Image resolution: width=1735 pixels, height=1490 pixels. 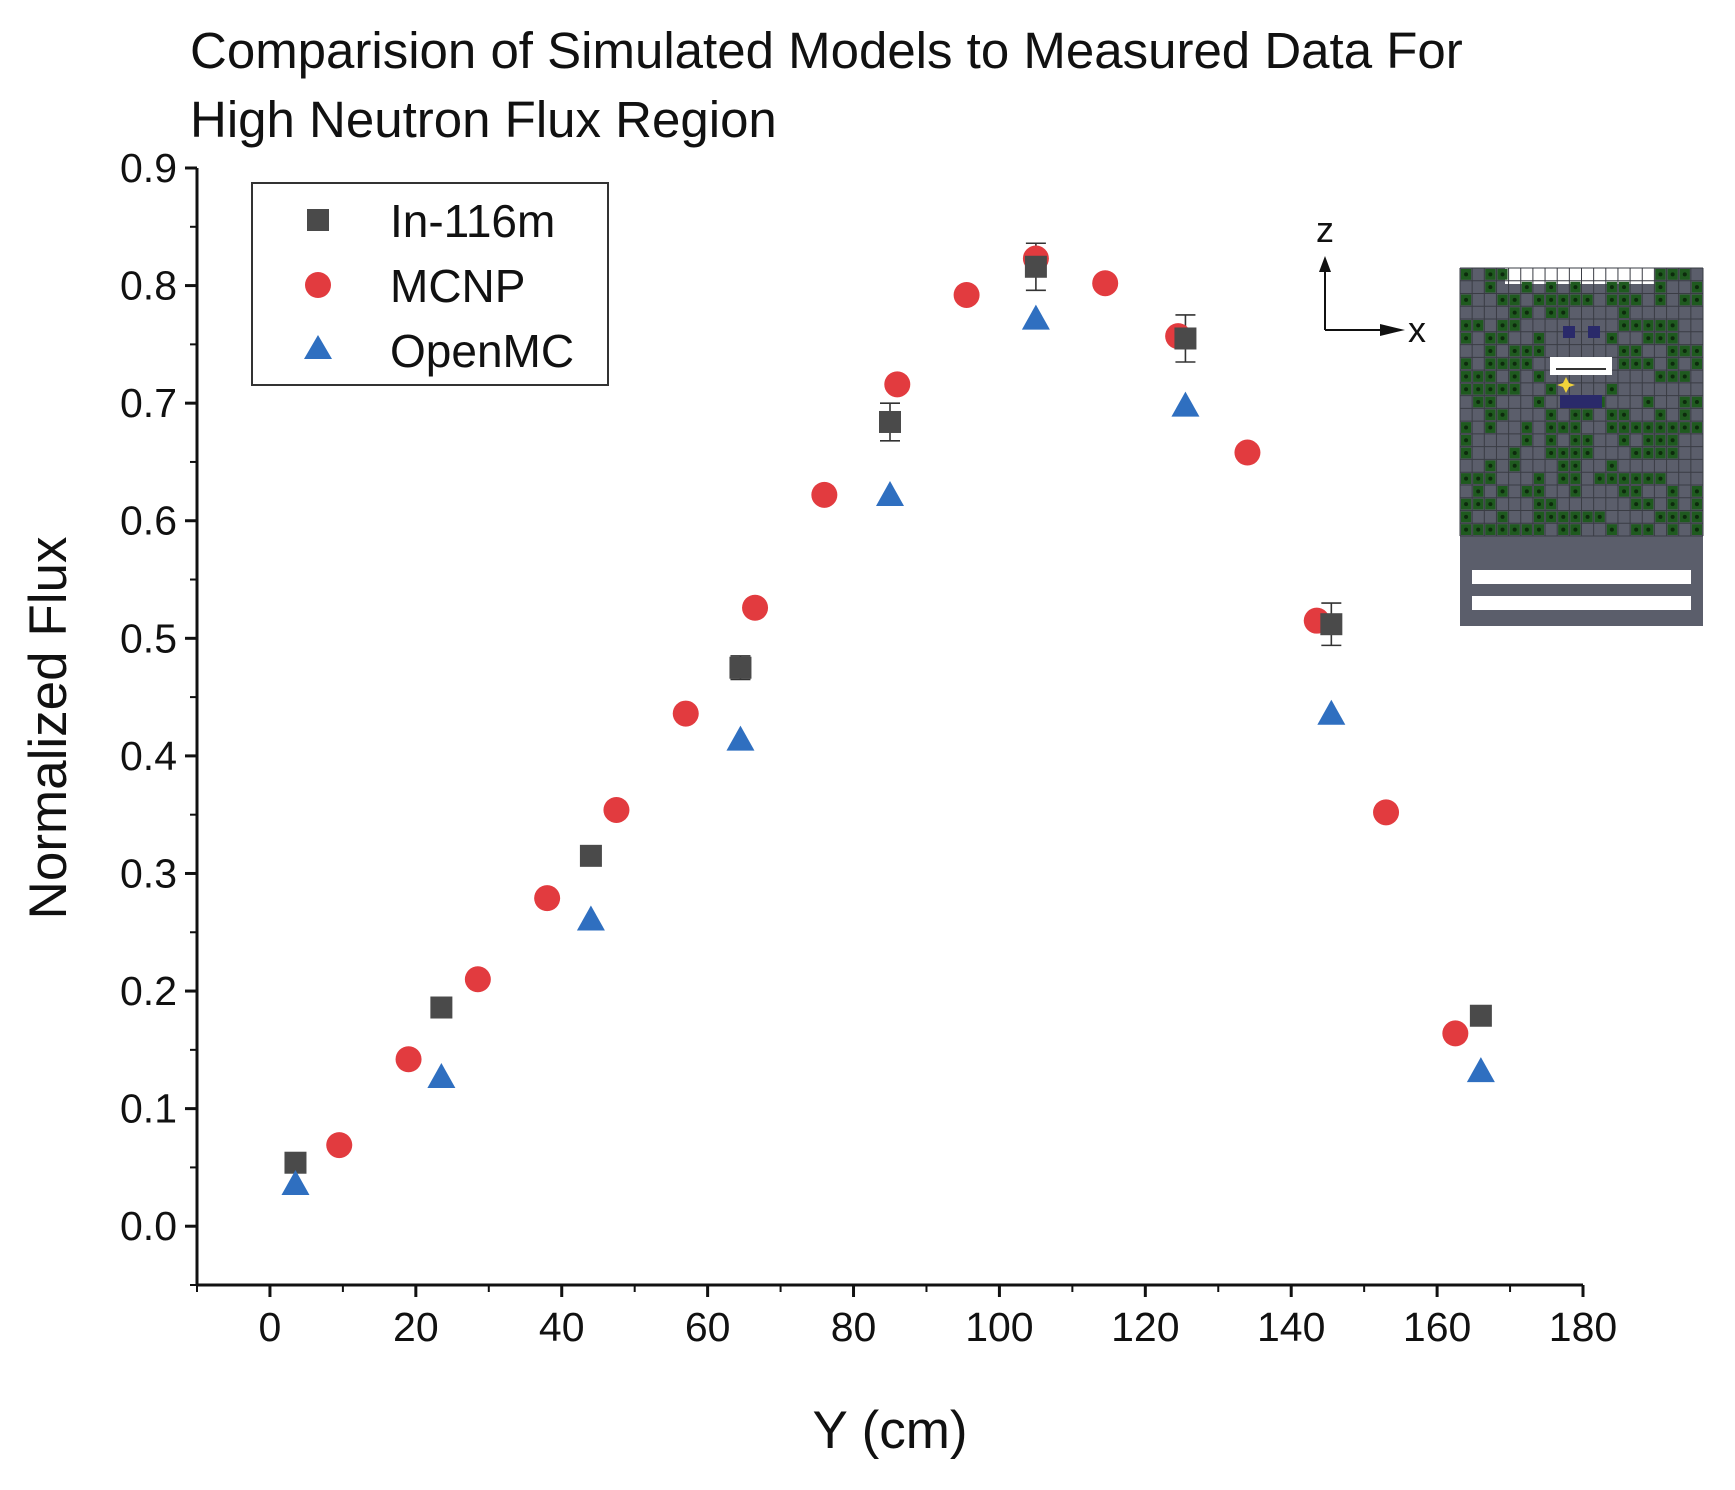 What do you see at coordinates (318, 347) in the screenshot?
I see `legend-marker-openmc` at bounding box center [318, 347].